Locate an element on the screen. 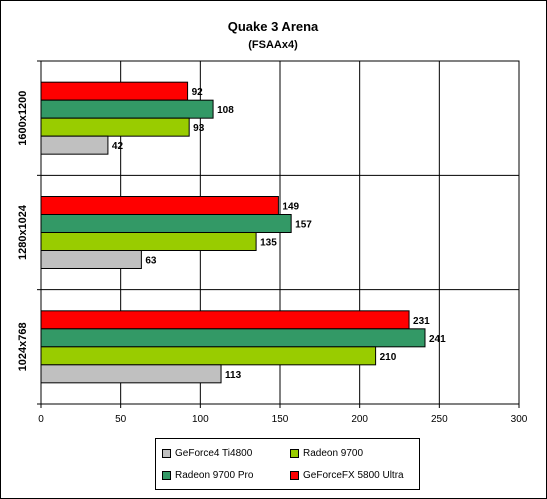  data-label: 149 is located at coordinates (290, 207).